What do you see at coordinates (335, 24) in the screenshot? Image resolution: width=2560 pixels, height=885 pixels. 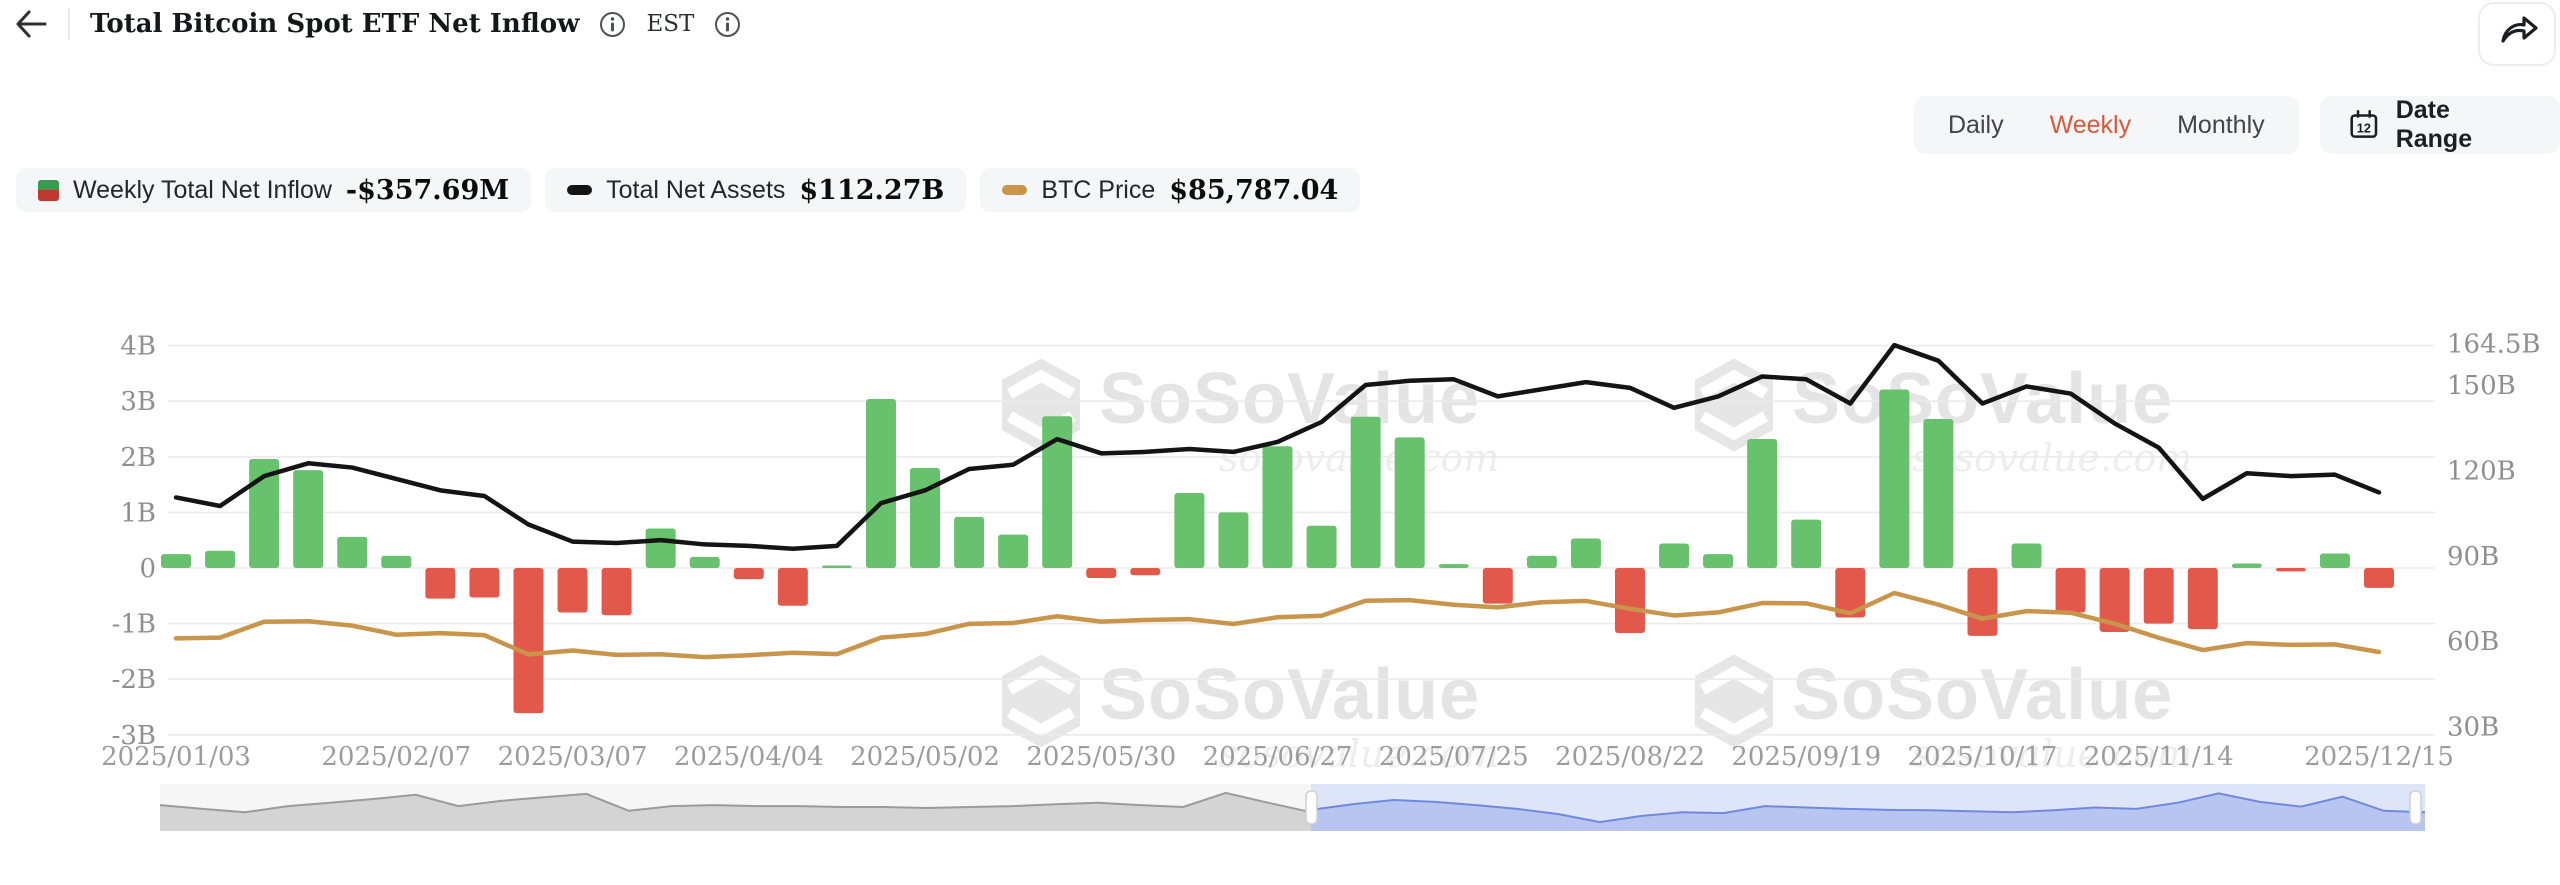 I see `page-title: Total Bitcoin Spot ETF Net Inflow` at bounding box center [335, 24].